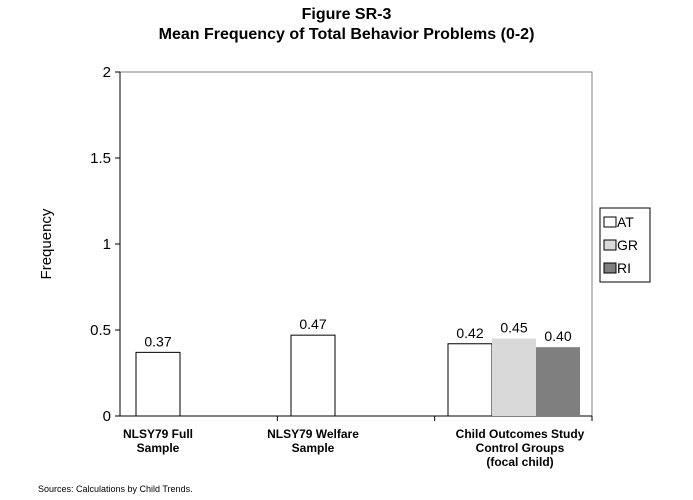 Image resolution: width=693 pixels, height=500 pixels. I want to click on data-label: 0.37, so click(157, 341).